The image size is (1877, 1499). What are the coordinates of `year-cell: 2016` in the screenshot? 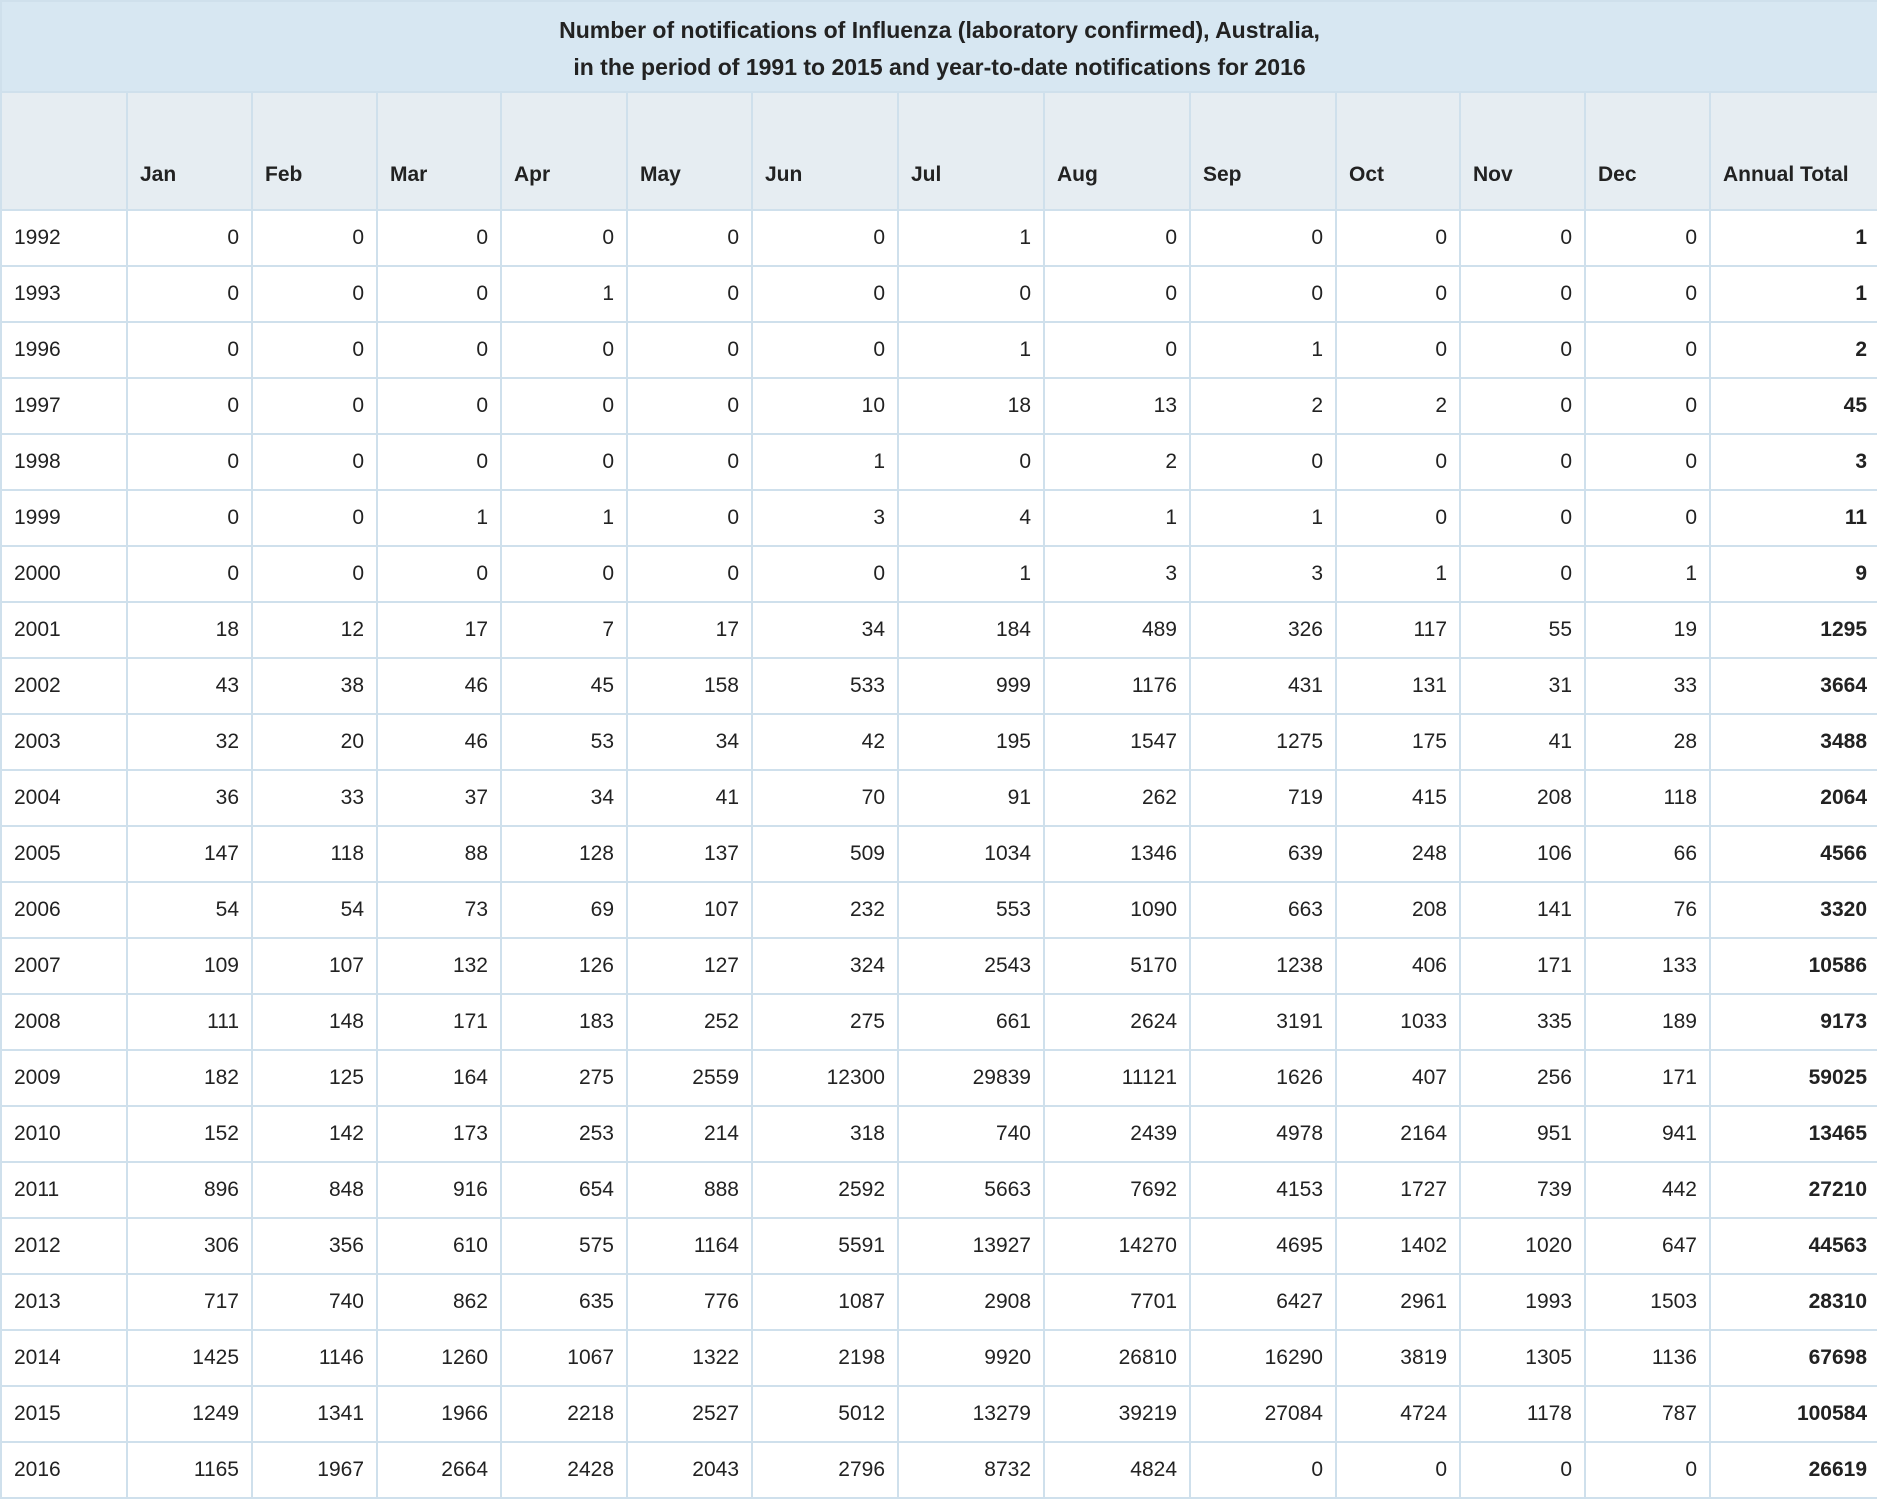 It's located at (64, 1470).